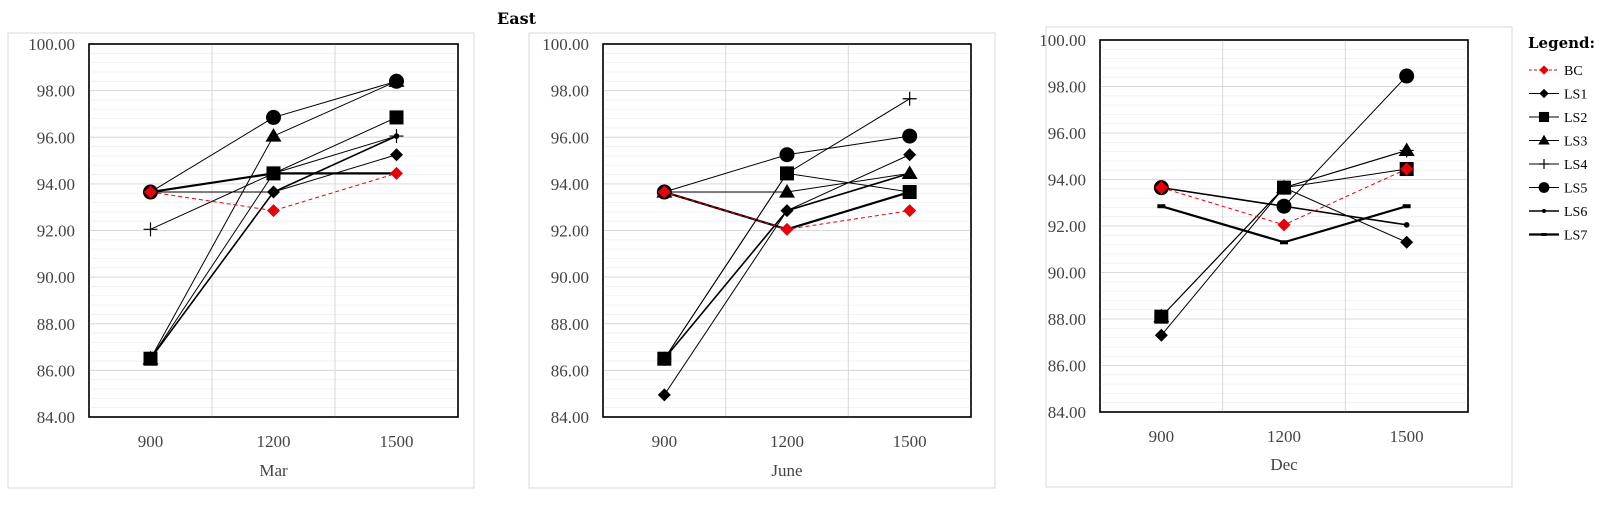 The width and height of the screenshot is (1600, 507). I want to click on legend-label: LS4, so click(1575, 165).